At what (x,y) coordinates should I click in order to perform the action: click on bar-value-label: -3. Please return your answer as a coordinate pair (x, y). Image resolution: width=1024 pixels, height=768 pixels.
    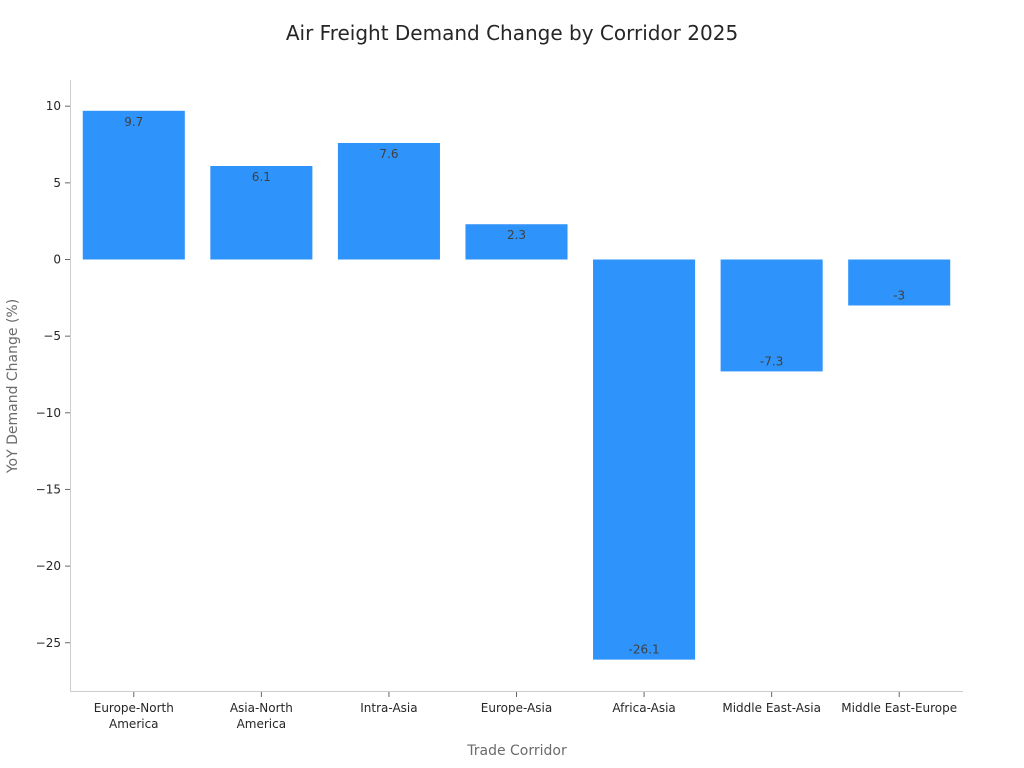
    Looking at the image, I should click on (899, 295).